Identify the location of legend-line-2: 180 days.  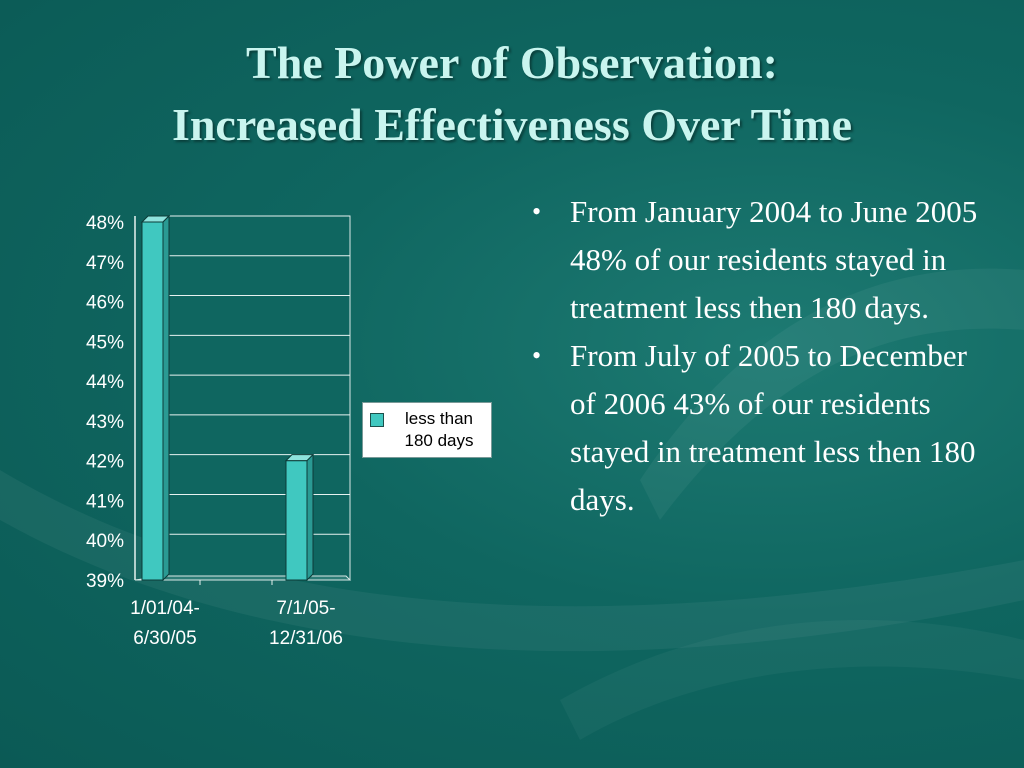
(439, 440).